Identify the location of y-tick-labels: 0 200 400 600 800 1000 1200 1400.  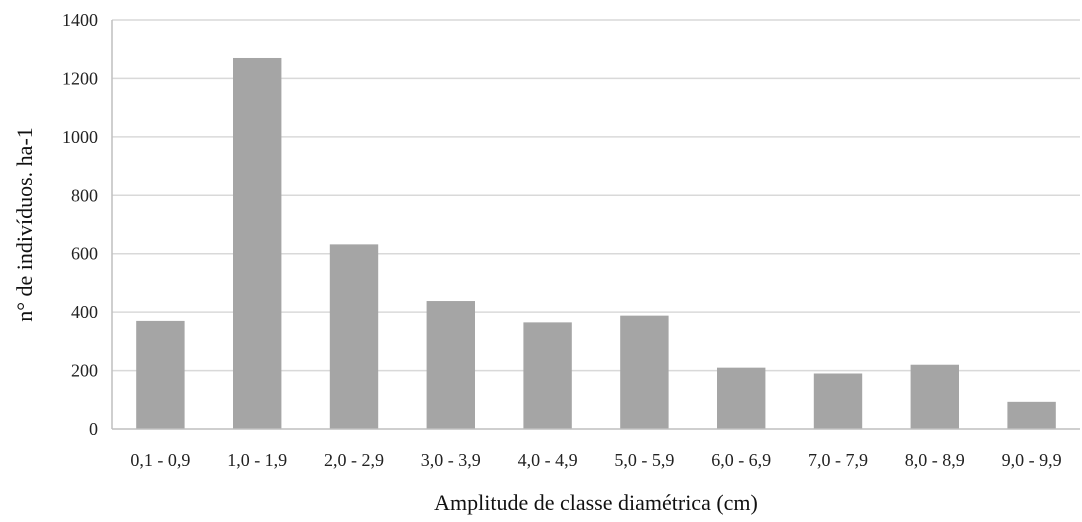
(80, 224).